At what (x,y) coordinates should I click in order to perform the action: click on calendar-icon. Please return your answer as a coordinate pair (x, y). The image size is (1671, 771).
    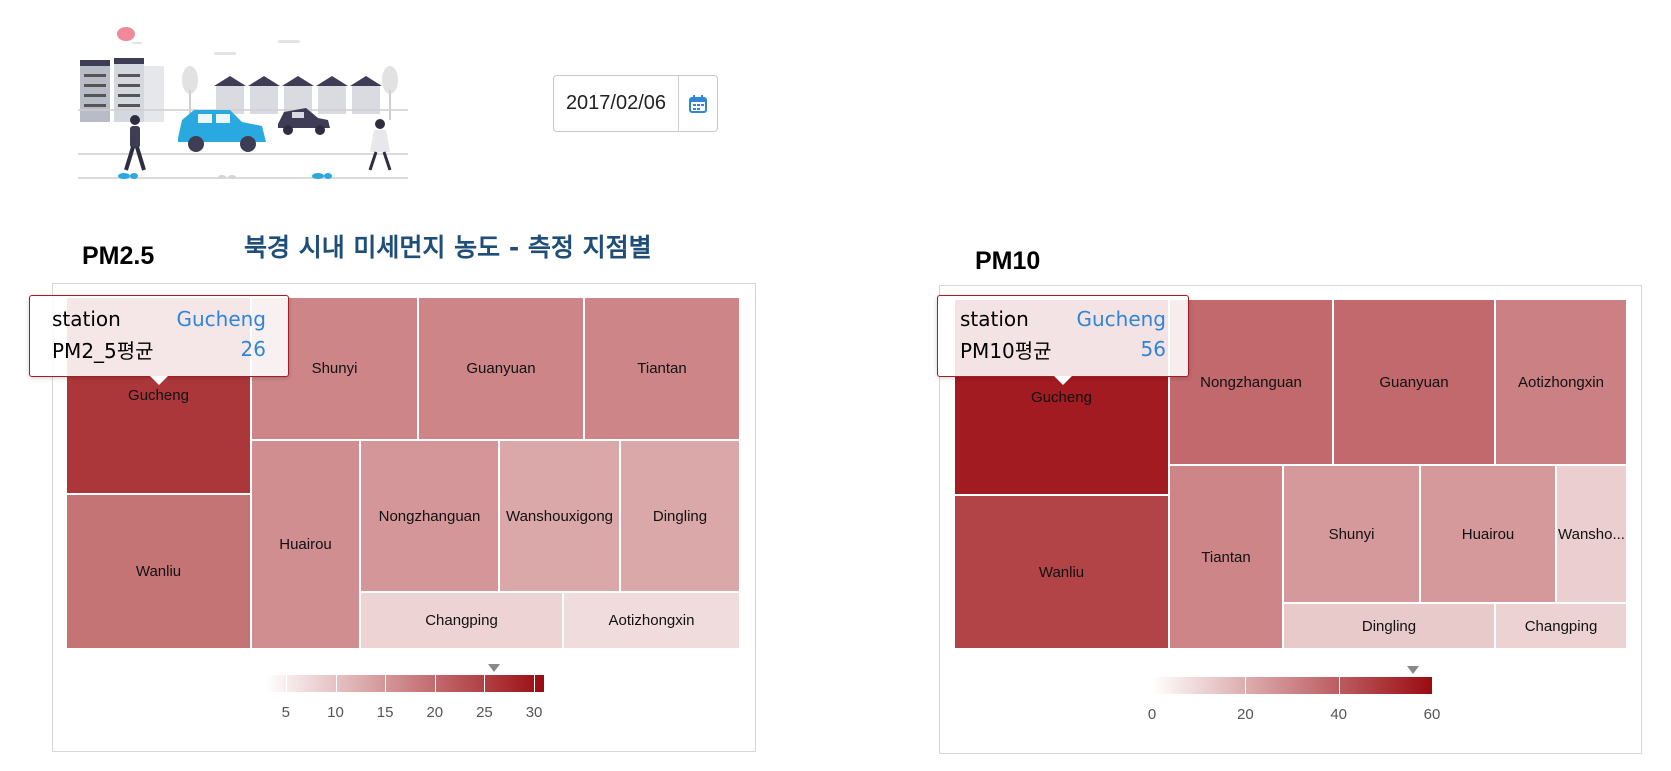
    Looking at the image, I should click on (698, 103).